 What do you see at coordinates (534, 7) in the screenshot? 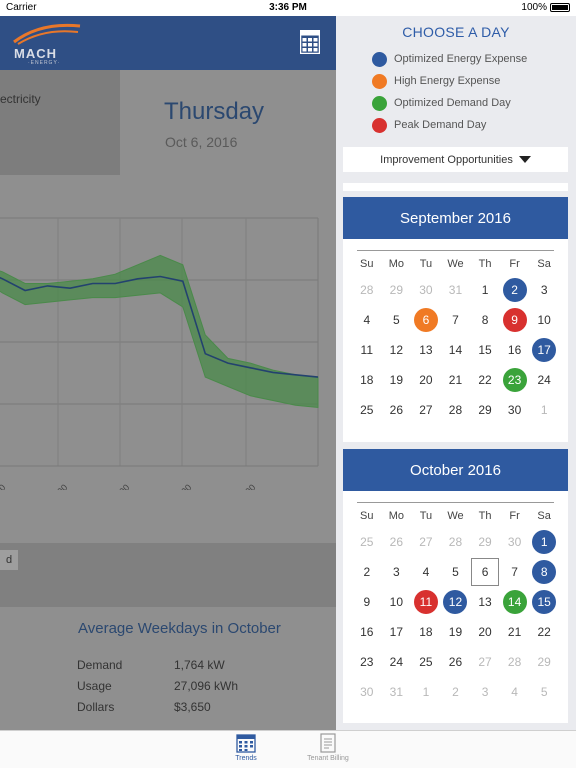
I see `battery-percent: 100%` at bounding box center [534, 7].